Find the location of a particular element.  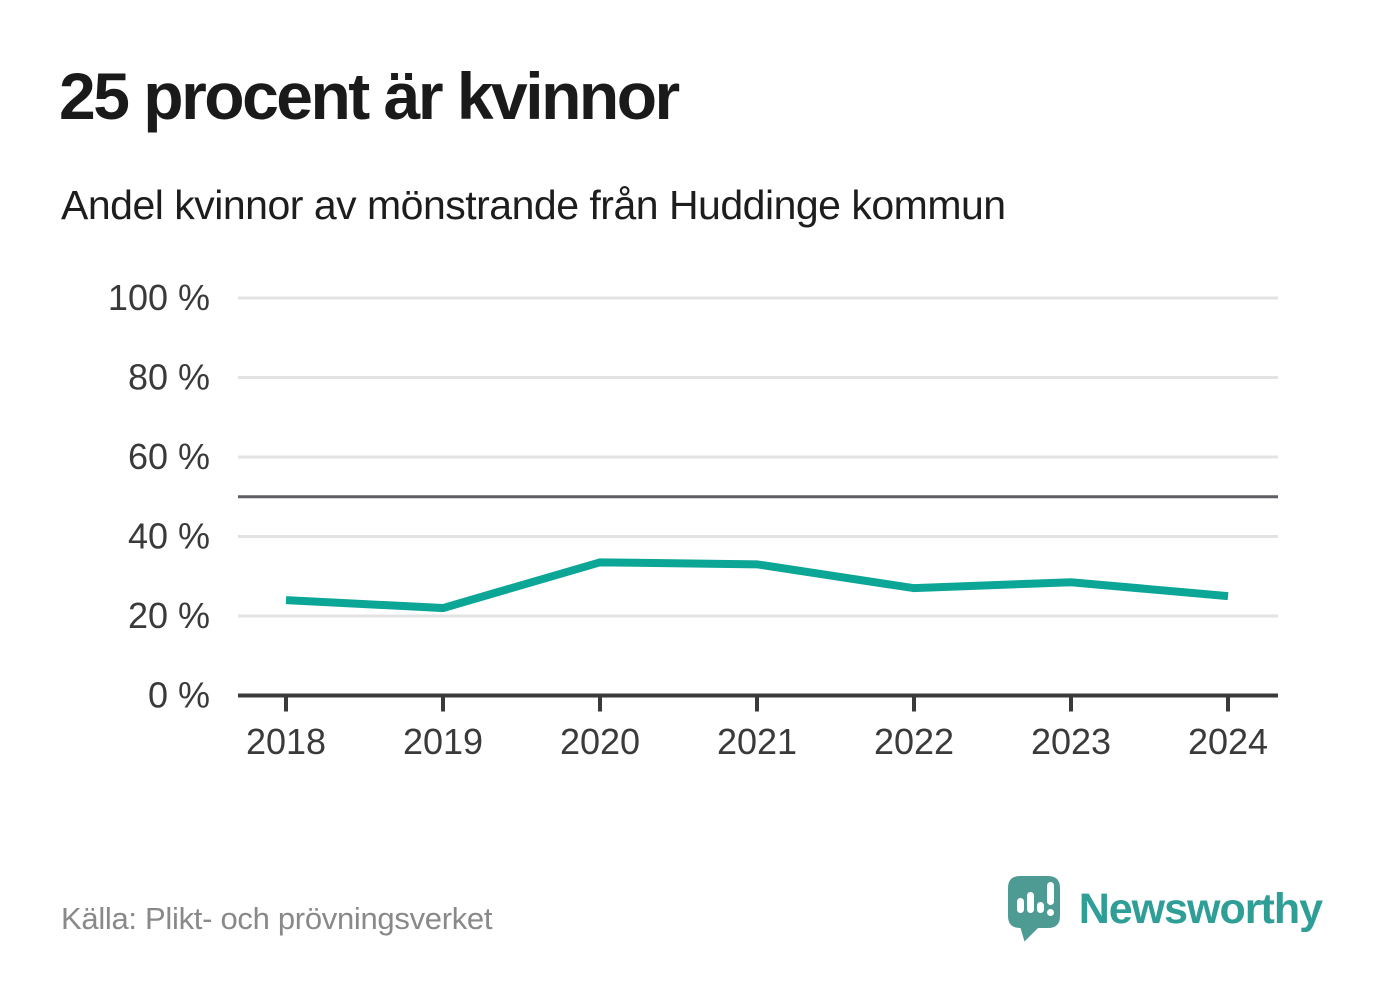

y-tick-label: 100 % is located at coordinates (159, 297).